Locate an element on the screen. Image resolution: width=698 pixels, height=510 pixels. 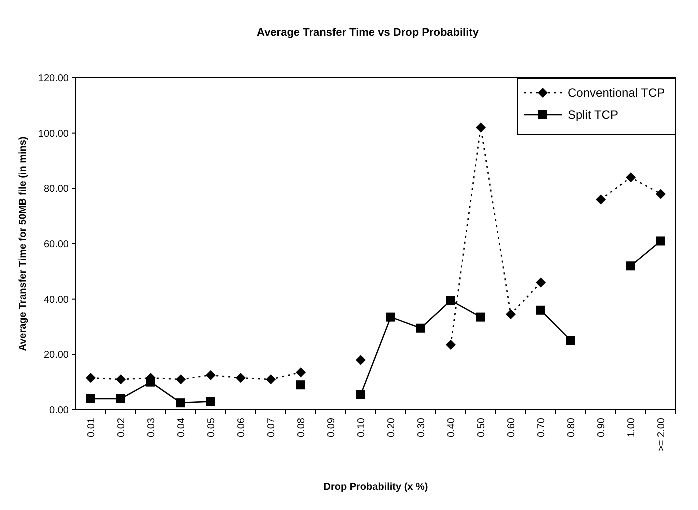
y-tick-label: 40.00 is located at coordinates (57, 300).